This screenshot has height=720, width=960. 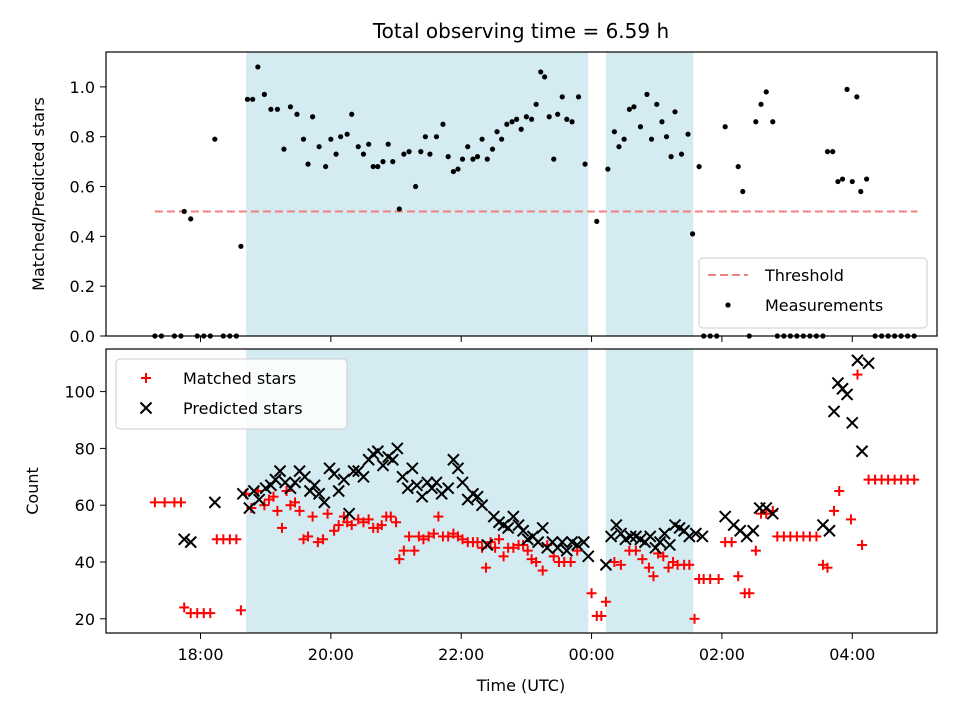 What do you see at coordinates (331, 654) in the screenshot?
I see `x-tick-label-1: 20:00` at bounding box center [331, 654].